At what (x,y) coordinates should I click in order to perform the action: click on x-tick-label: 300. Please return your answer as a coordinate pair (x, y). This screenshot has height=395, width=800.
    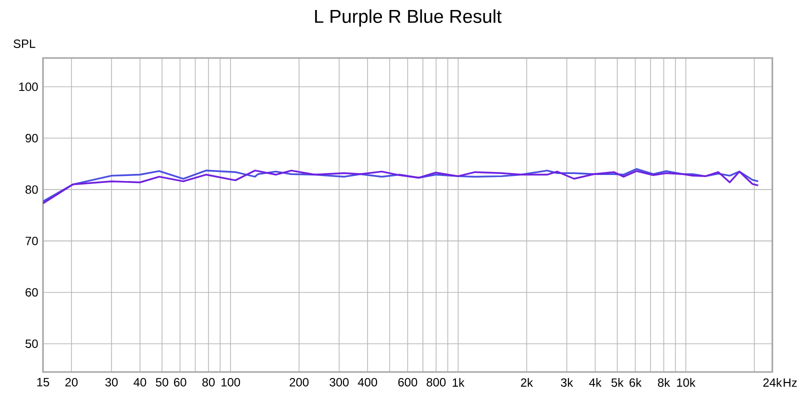
    Looking at the image, I should click on (339, 382).